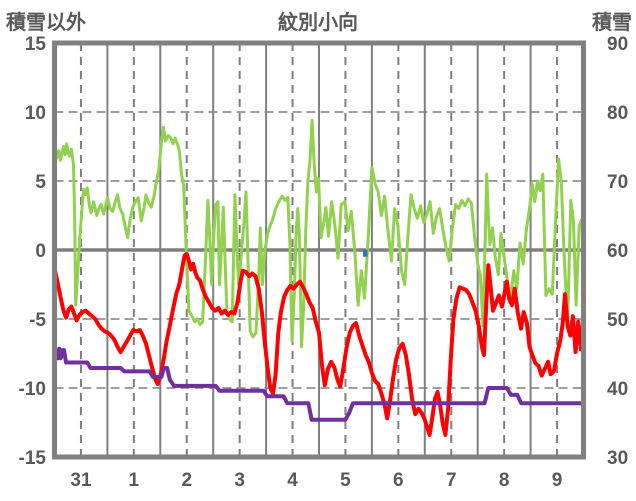 The height and width of the screenshot is (501, 636). I want to click on right-axis-tick: 80, so click(617, 113).